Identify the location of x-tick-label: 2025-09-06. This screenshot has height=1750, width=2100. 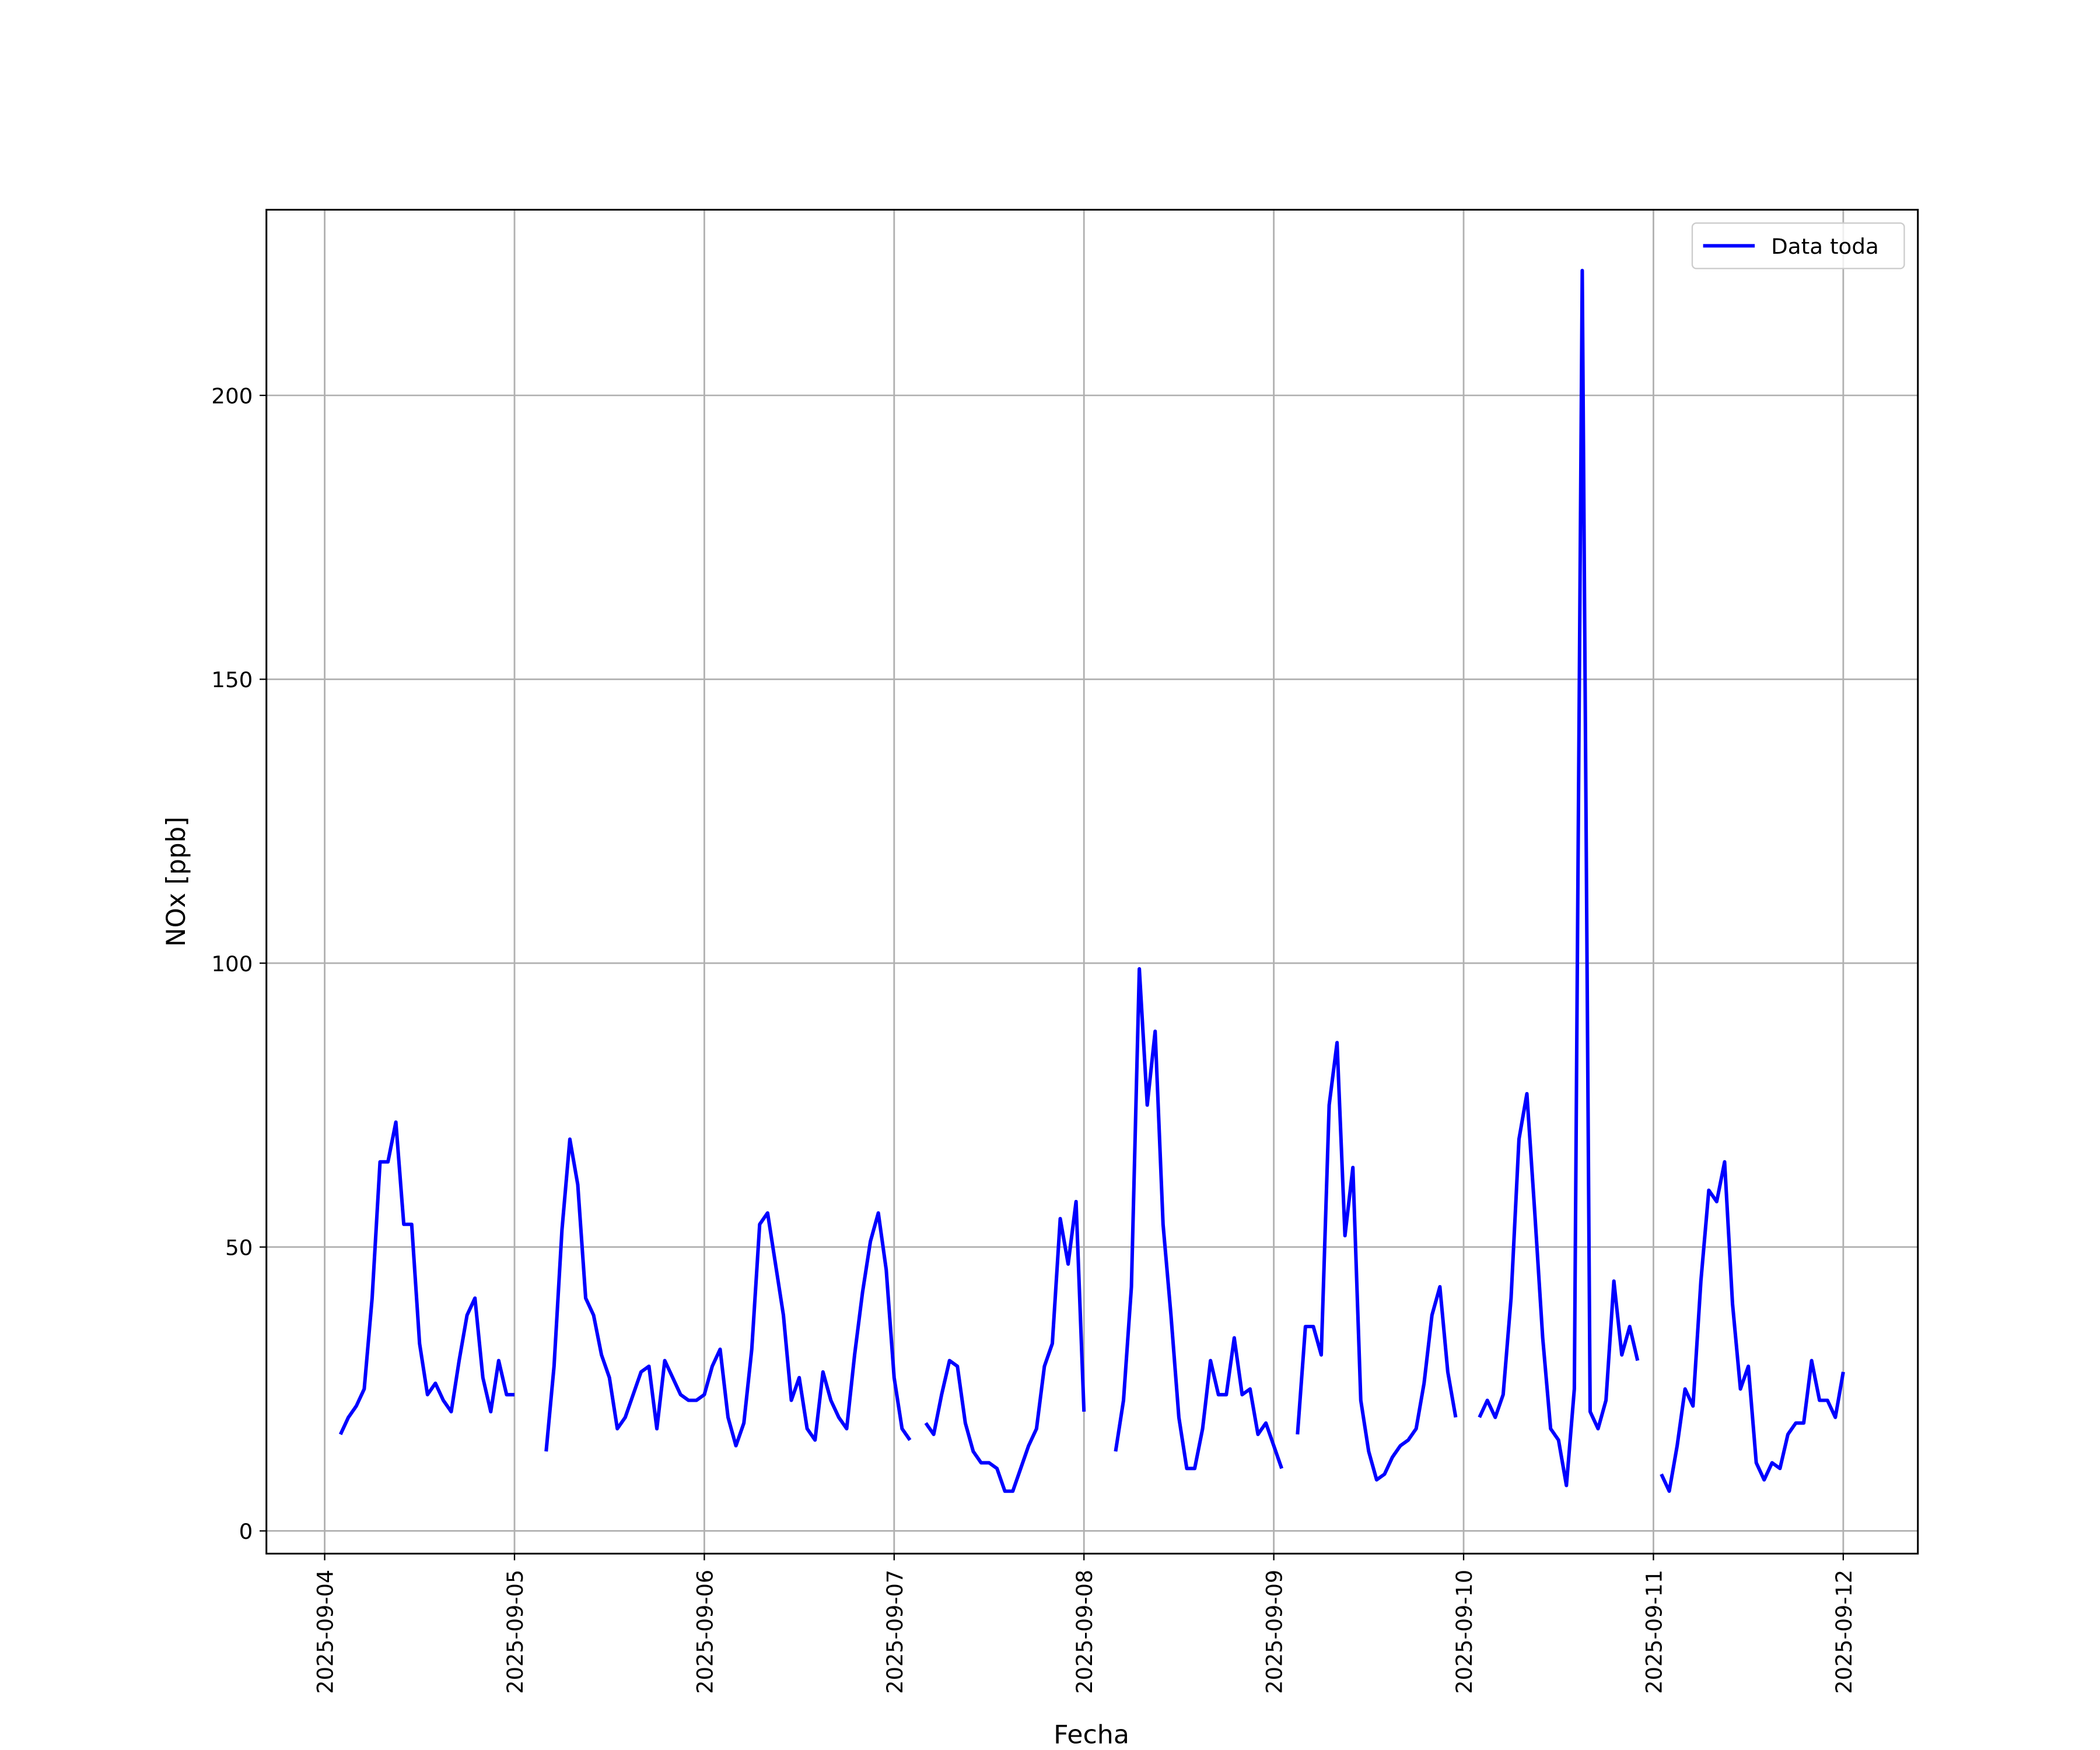
(705, 1632).